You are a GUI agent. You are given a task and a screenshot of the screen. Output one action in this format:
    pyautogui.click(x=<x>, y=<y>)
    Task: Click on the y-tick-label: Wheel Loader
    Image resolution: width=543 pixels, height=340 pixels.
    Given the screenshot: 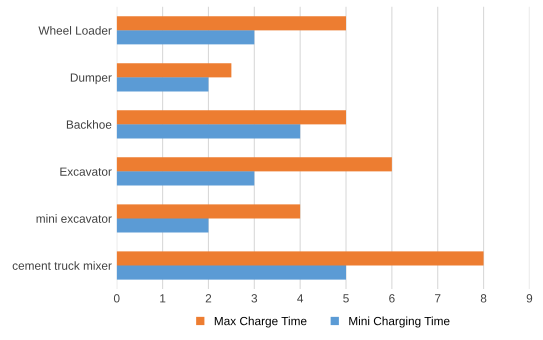 What is the action you would take?
    pyautogui.click(x=75, y=30)
    